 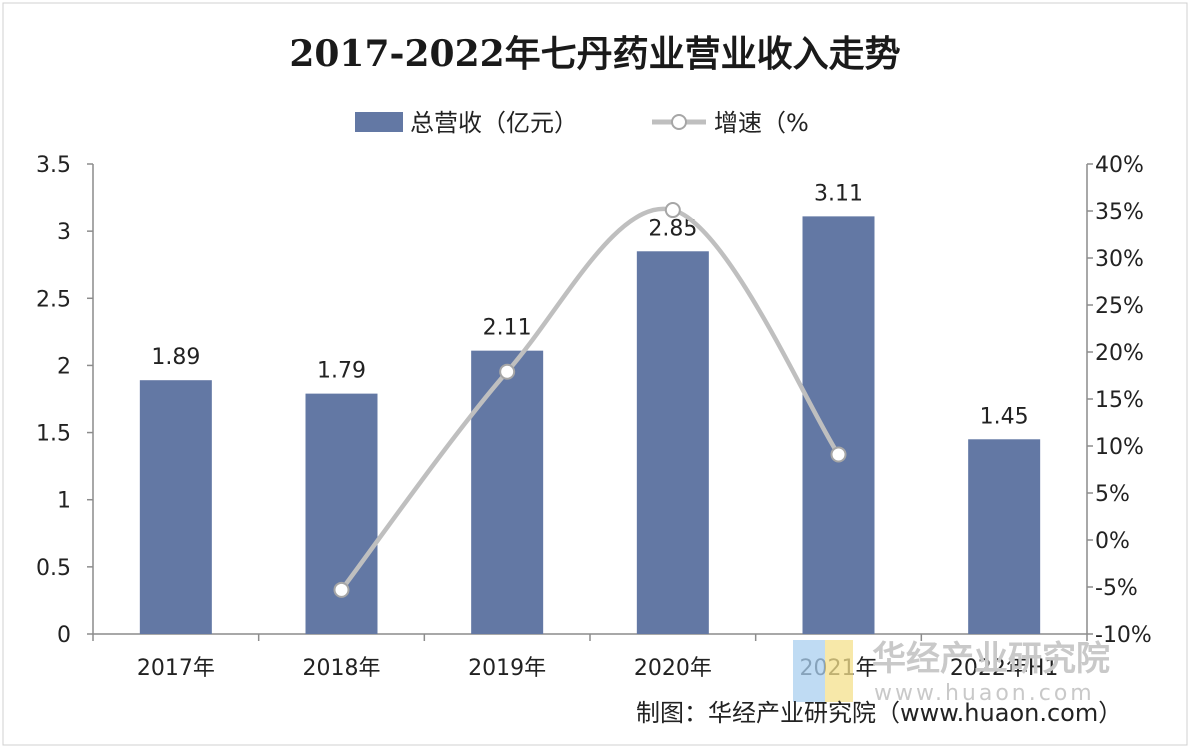 What do you see at coordinates (507, 668) in the screenshot?
I see `category-label: 2019年` at bounding box center [507, 668].